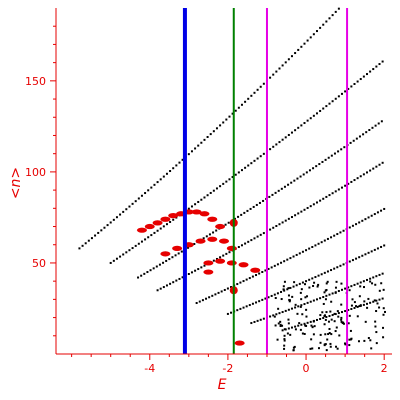 This screenshot has height=400, width=400. I want to click on y-tick-label: 100, so click(35, 172).